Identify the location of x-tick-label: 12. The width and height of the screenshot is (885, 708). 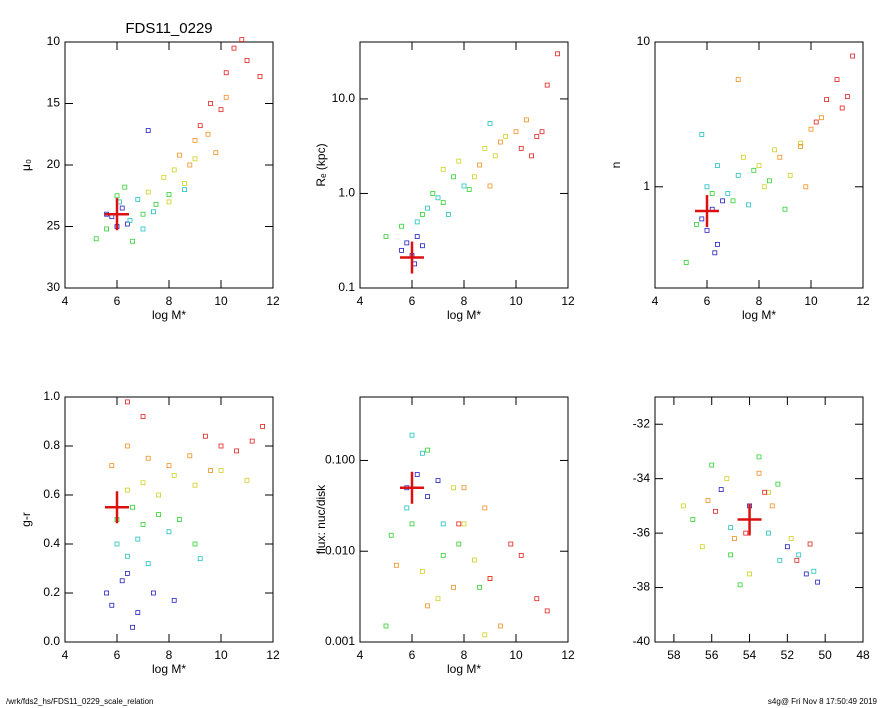
(568, 655).